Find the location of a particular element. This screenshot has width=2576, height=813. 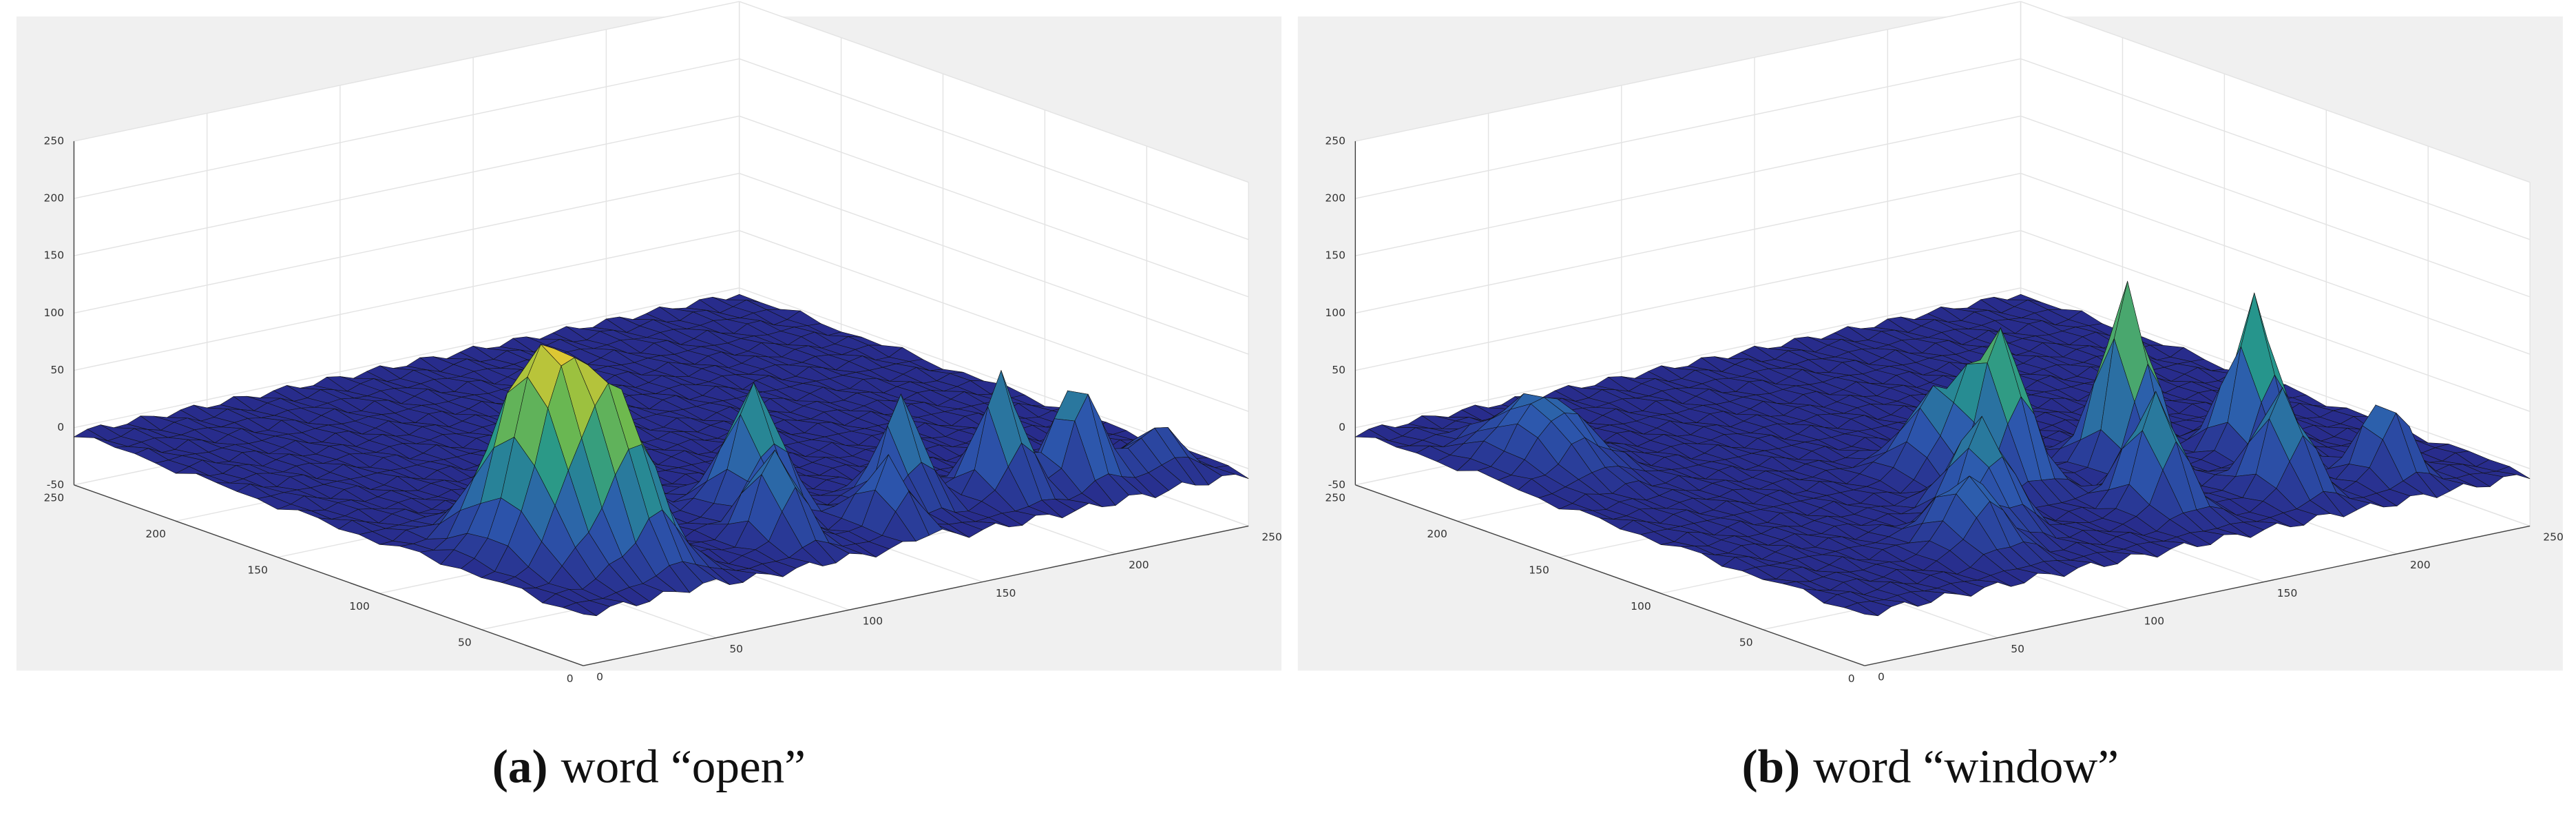

caption-label: (a) is located at coordinates (520, 766).